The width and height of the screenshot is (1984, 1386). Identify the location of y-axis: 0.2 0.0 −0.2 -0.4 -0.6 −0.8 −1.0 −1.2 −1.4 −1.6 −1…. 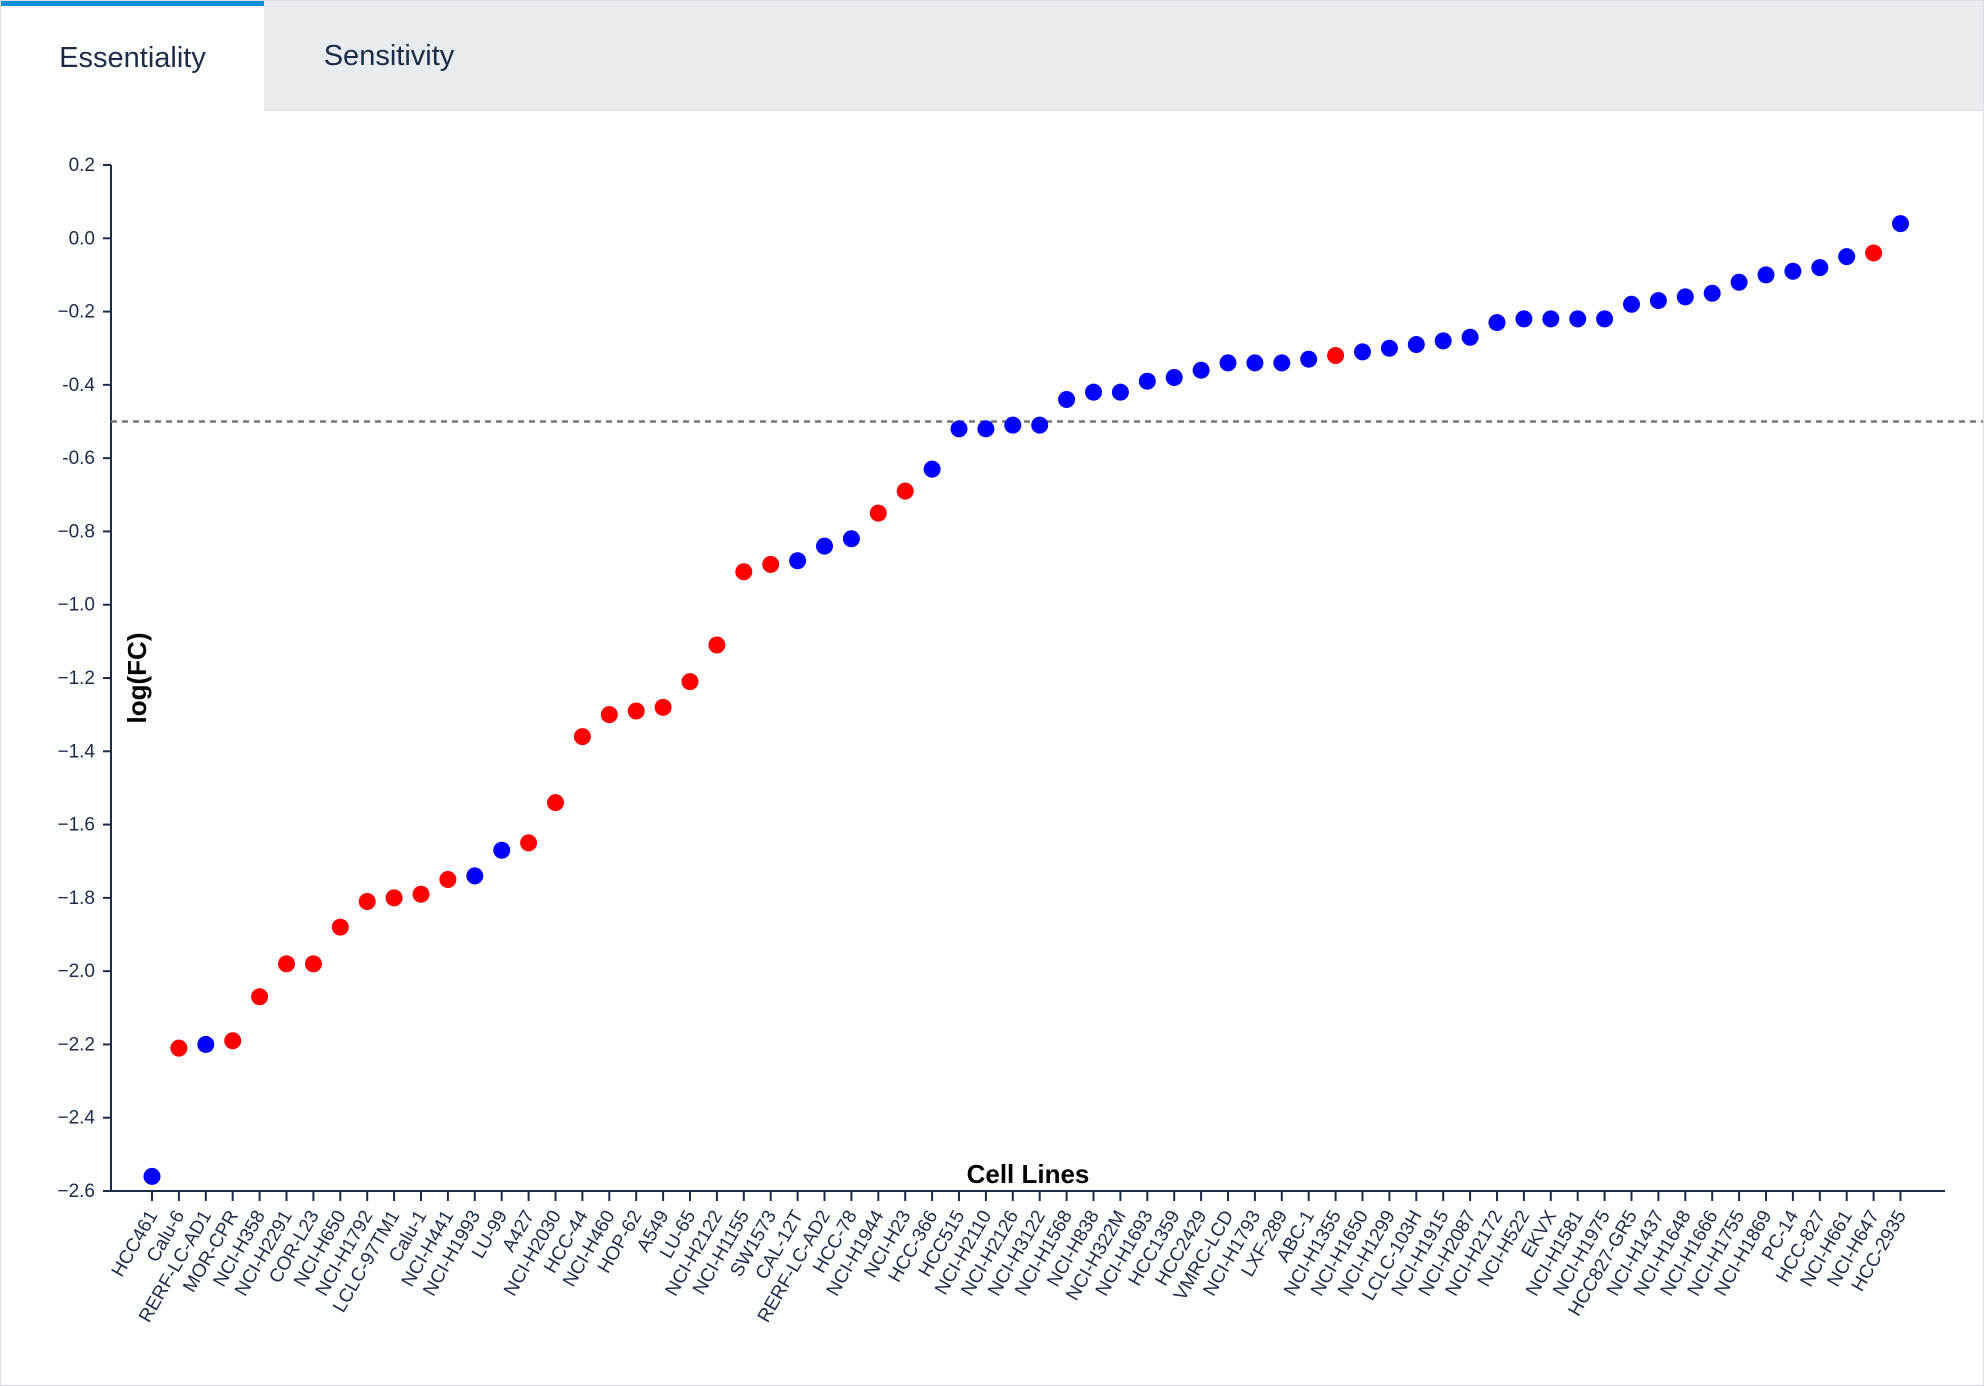
(84, 678).